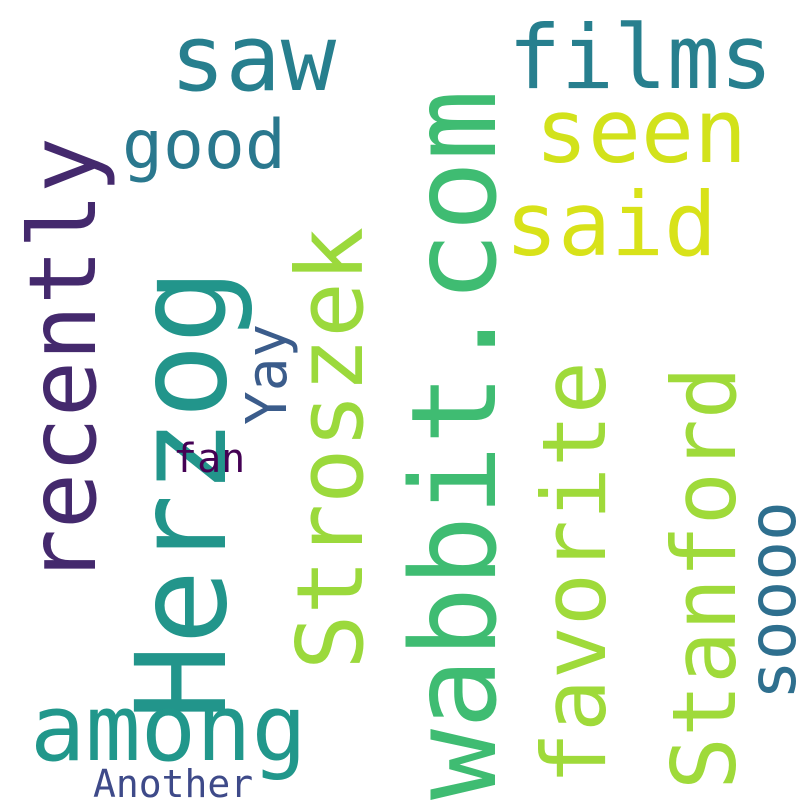  Describe the element at coordinates (704, 578) in the screenshot. I see `word-stanford: Stanford` at that location.